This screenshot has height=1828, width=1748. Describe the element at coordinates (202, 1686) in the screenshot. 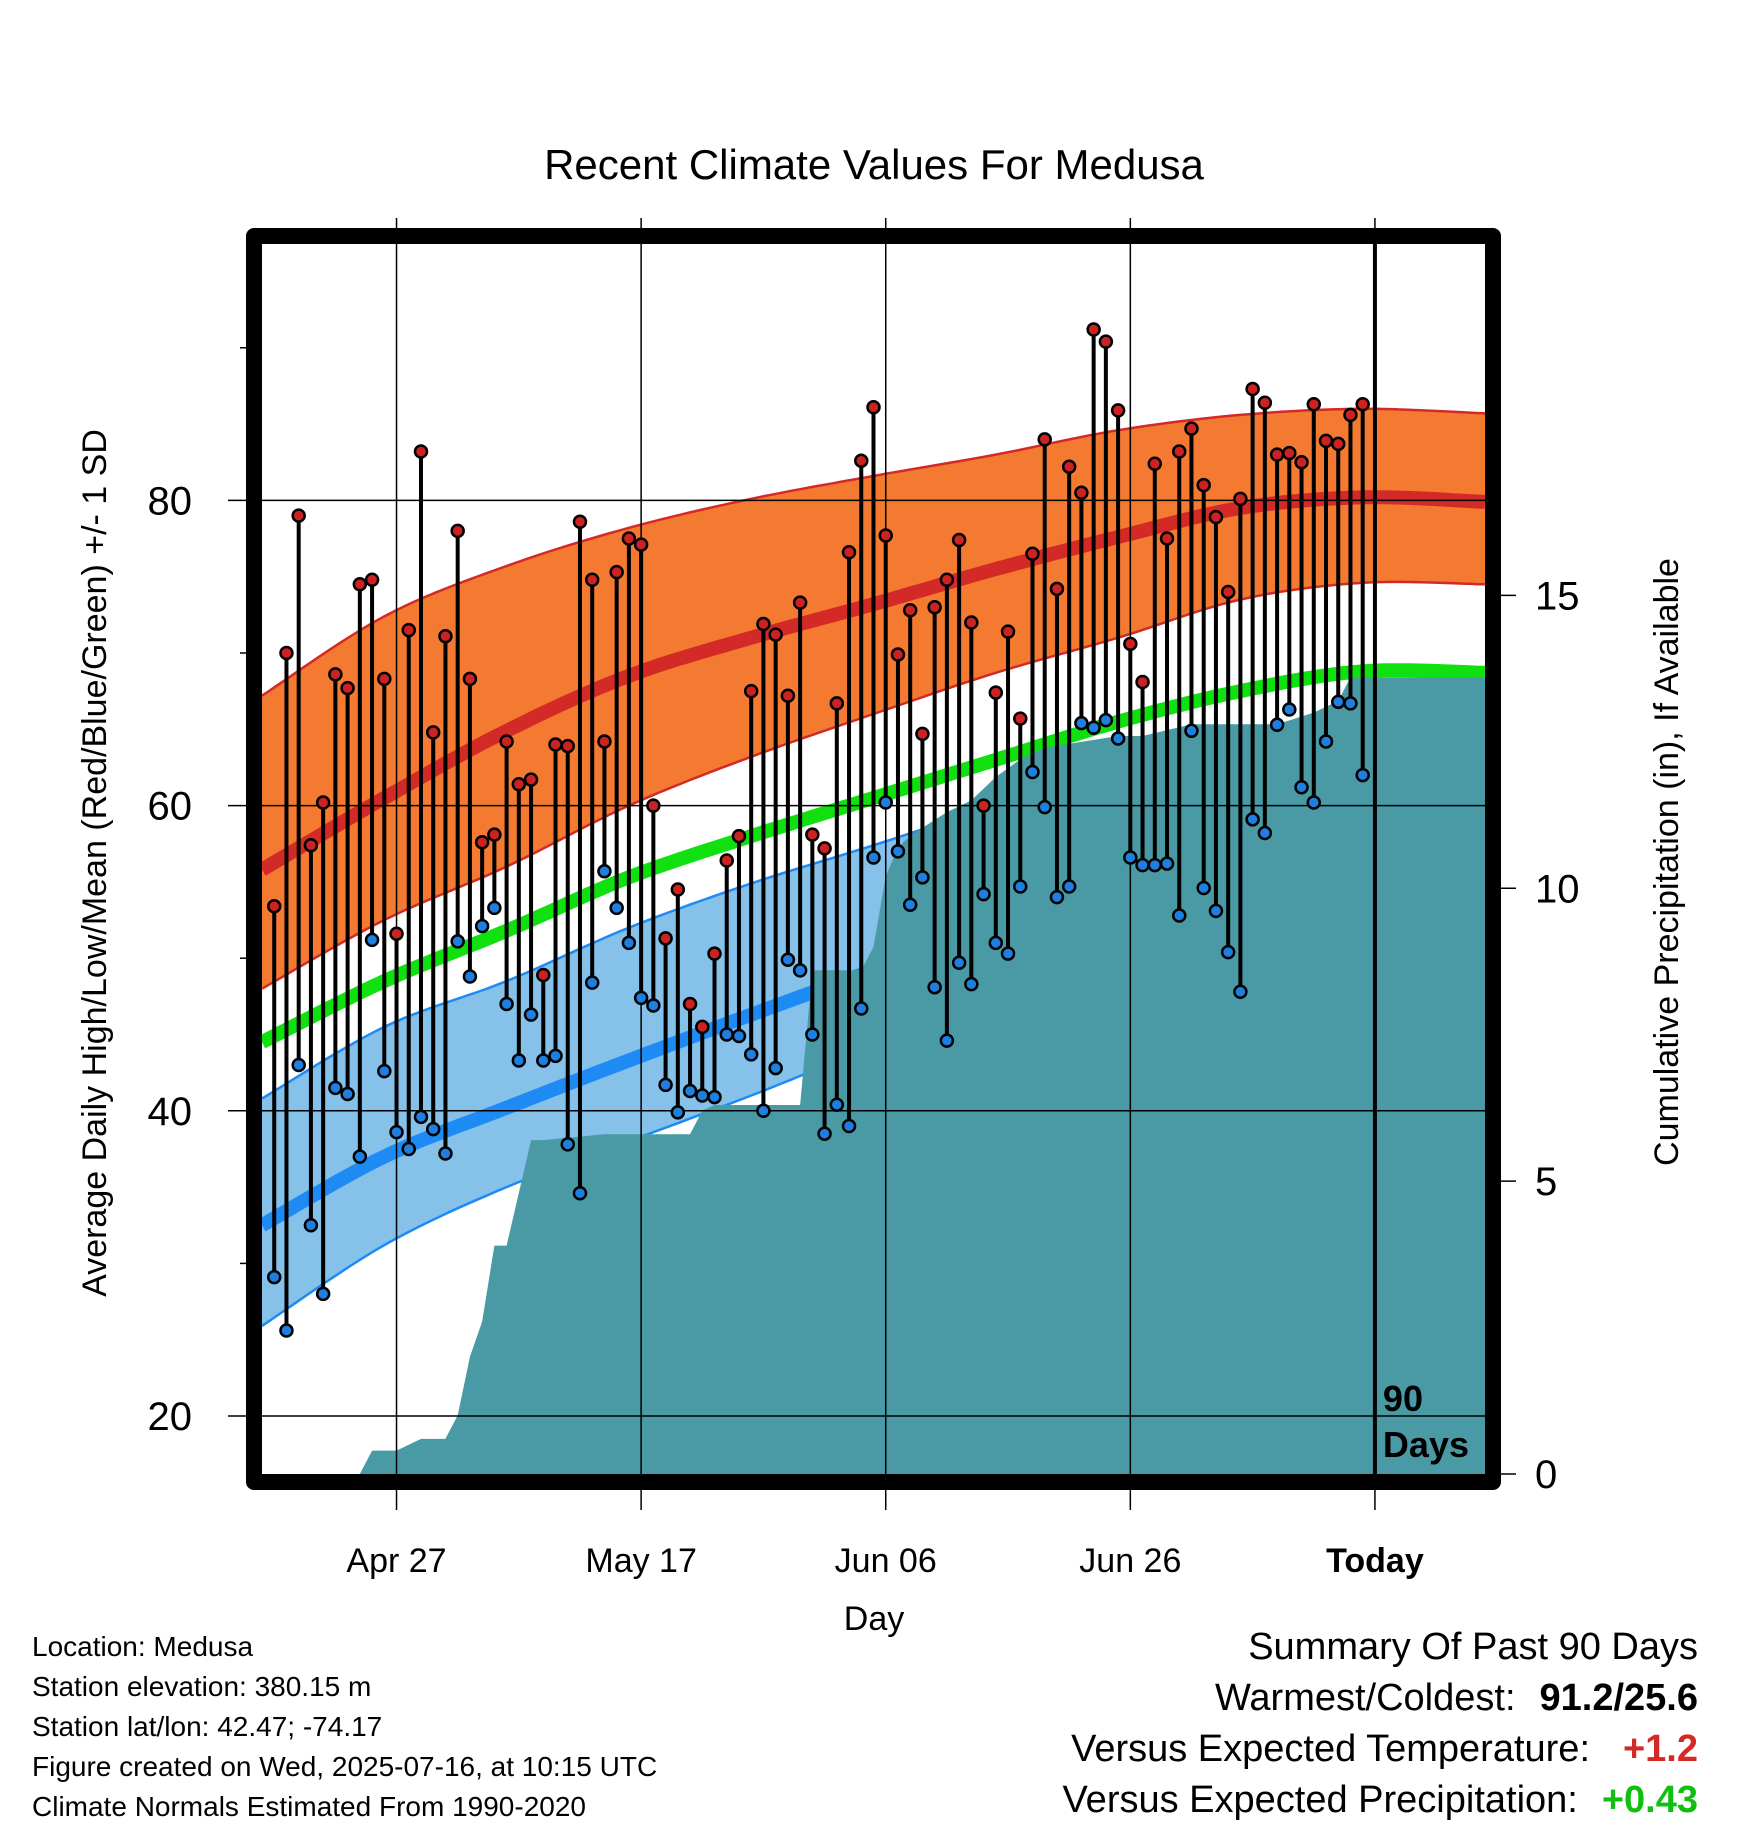

I see `elevation-text: Station elevation: 380.15 m` at that location.